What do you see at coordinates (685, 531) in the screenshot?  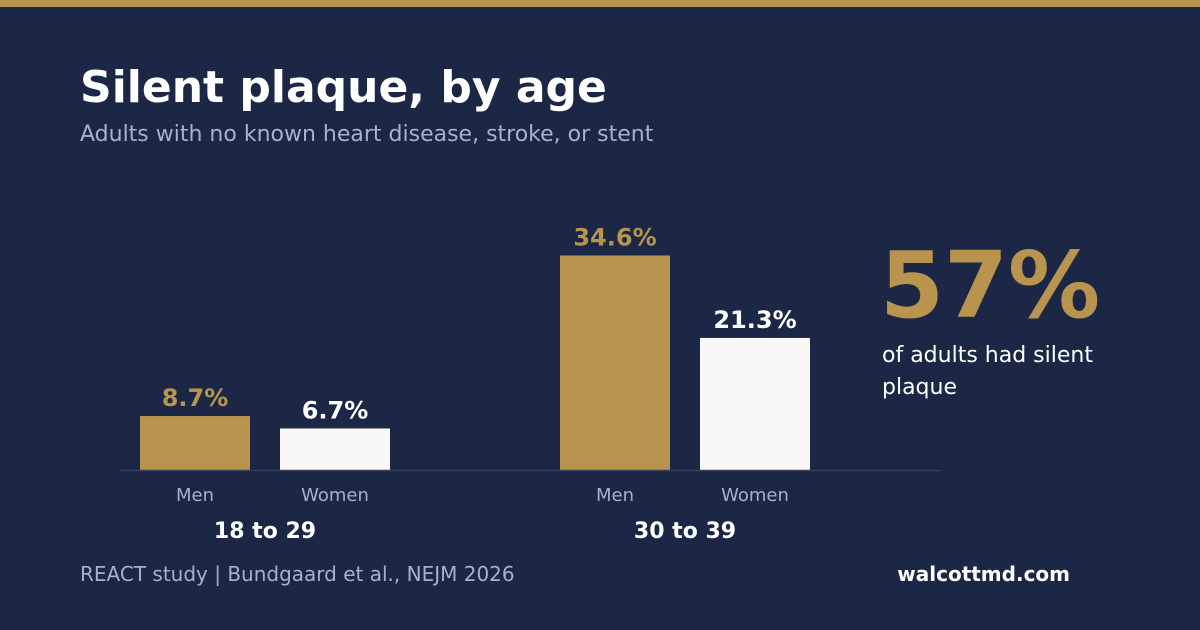 I see `group-label: 30 to 39` at bounding box center [685, 531].